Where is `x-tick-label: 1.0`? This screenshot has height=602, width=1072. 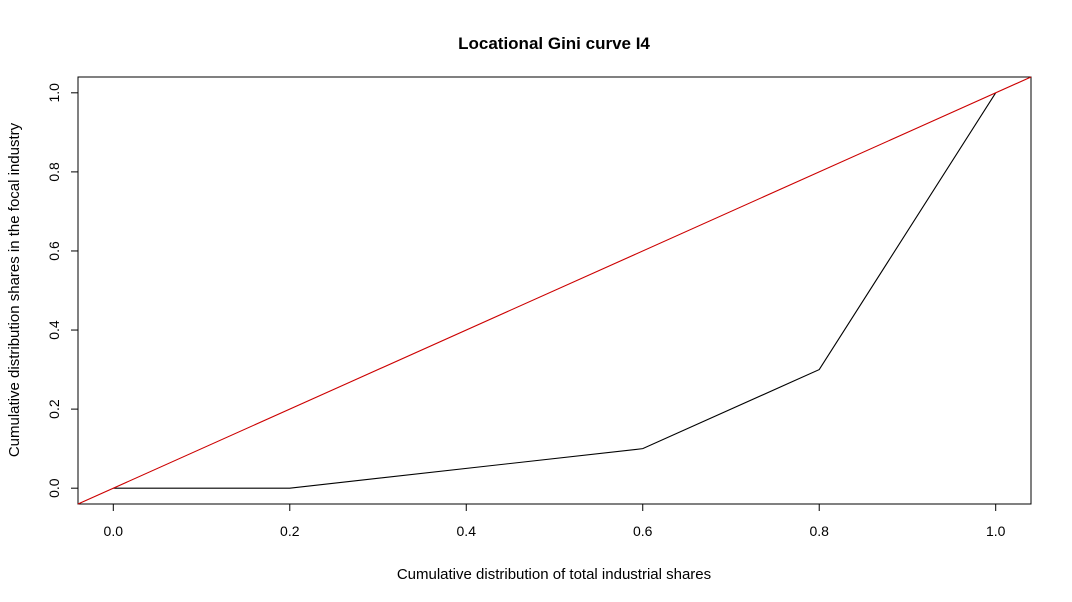 x-tick-label: 1.0 is located at coordinates (996, 531).